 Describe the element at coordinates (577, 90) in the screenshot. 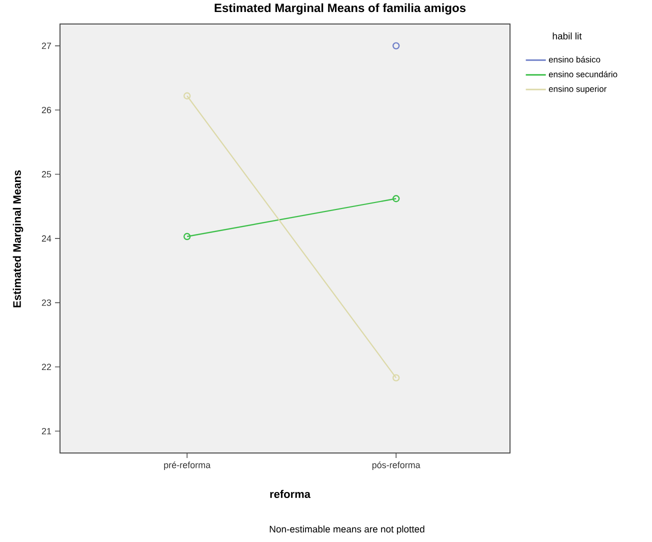

I see `legend-label: ensino superior` at that location.